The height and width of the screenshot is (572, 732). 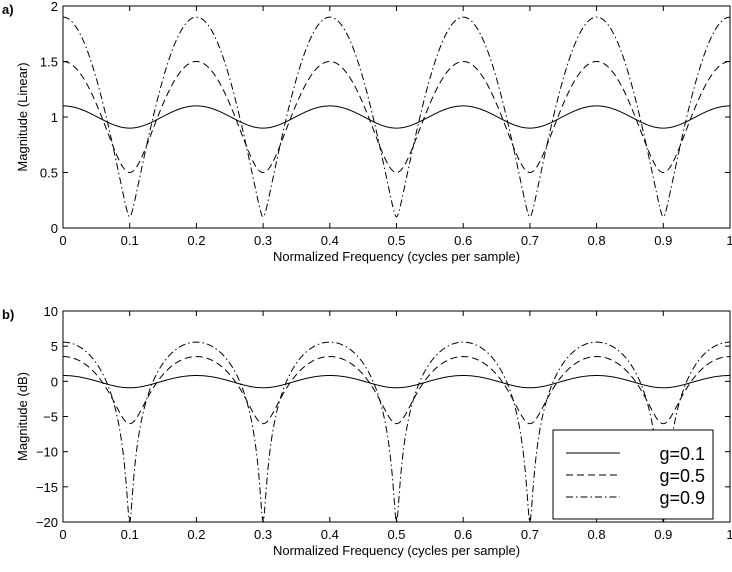 What do you see at coordinates (54, 7) in the screenshot?
I see `y-tick-label: 2` at bounding box center [54, 7].